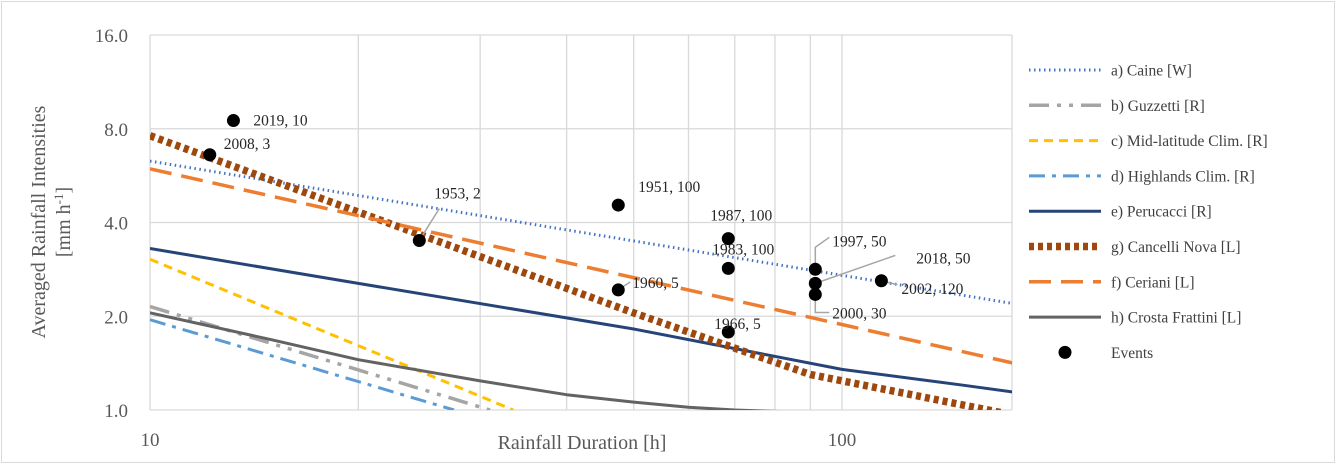 This screenshot has height=466, width=1338. What do you see at coordinates (1065, 352) in the screenshot?
I see `legend-swatch` at bounding box center [1065, 352].